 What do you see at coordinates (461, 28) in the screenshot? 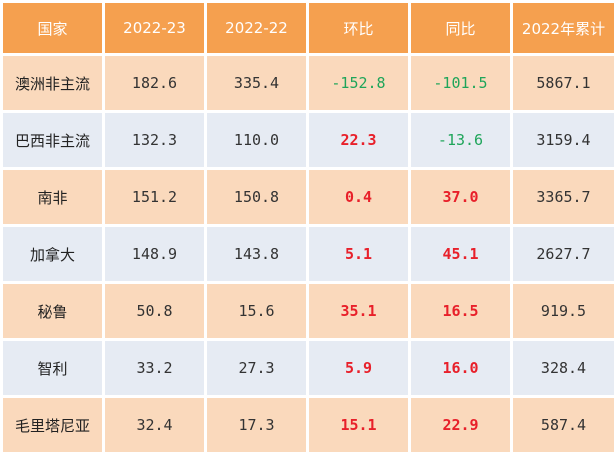
I see `header-yoy: 同比` at bounding box center [461, 28].